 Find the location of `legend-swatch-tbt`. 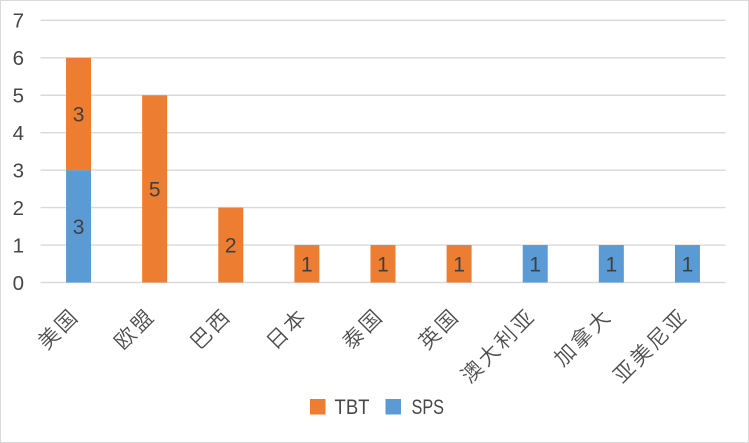

legend-swatch-tbt is located at coordinates (318, 407).